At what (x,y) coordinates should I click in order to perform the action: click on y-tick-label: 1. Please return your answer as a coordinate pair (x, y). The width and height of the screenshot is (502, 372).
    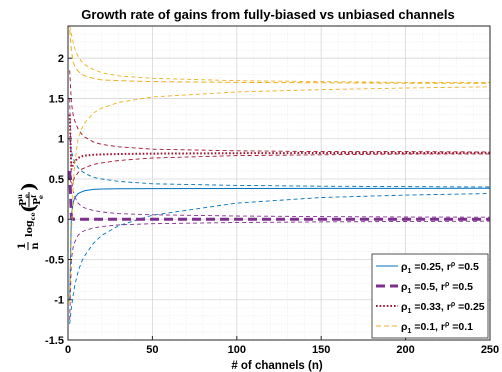
    Looking at the image, I should click on (61, 140).